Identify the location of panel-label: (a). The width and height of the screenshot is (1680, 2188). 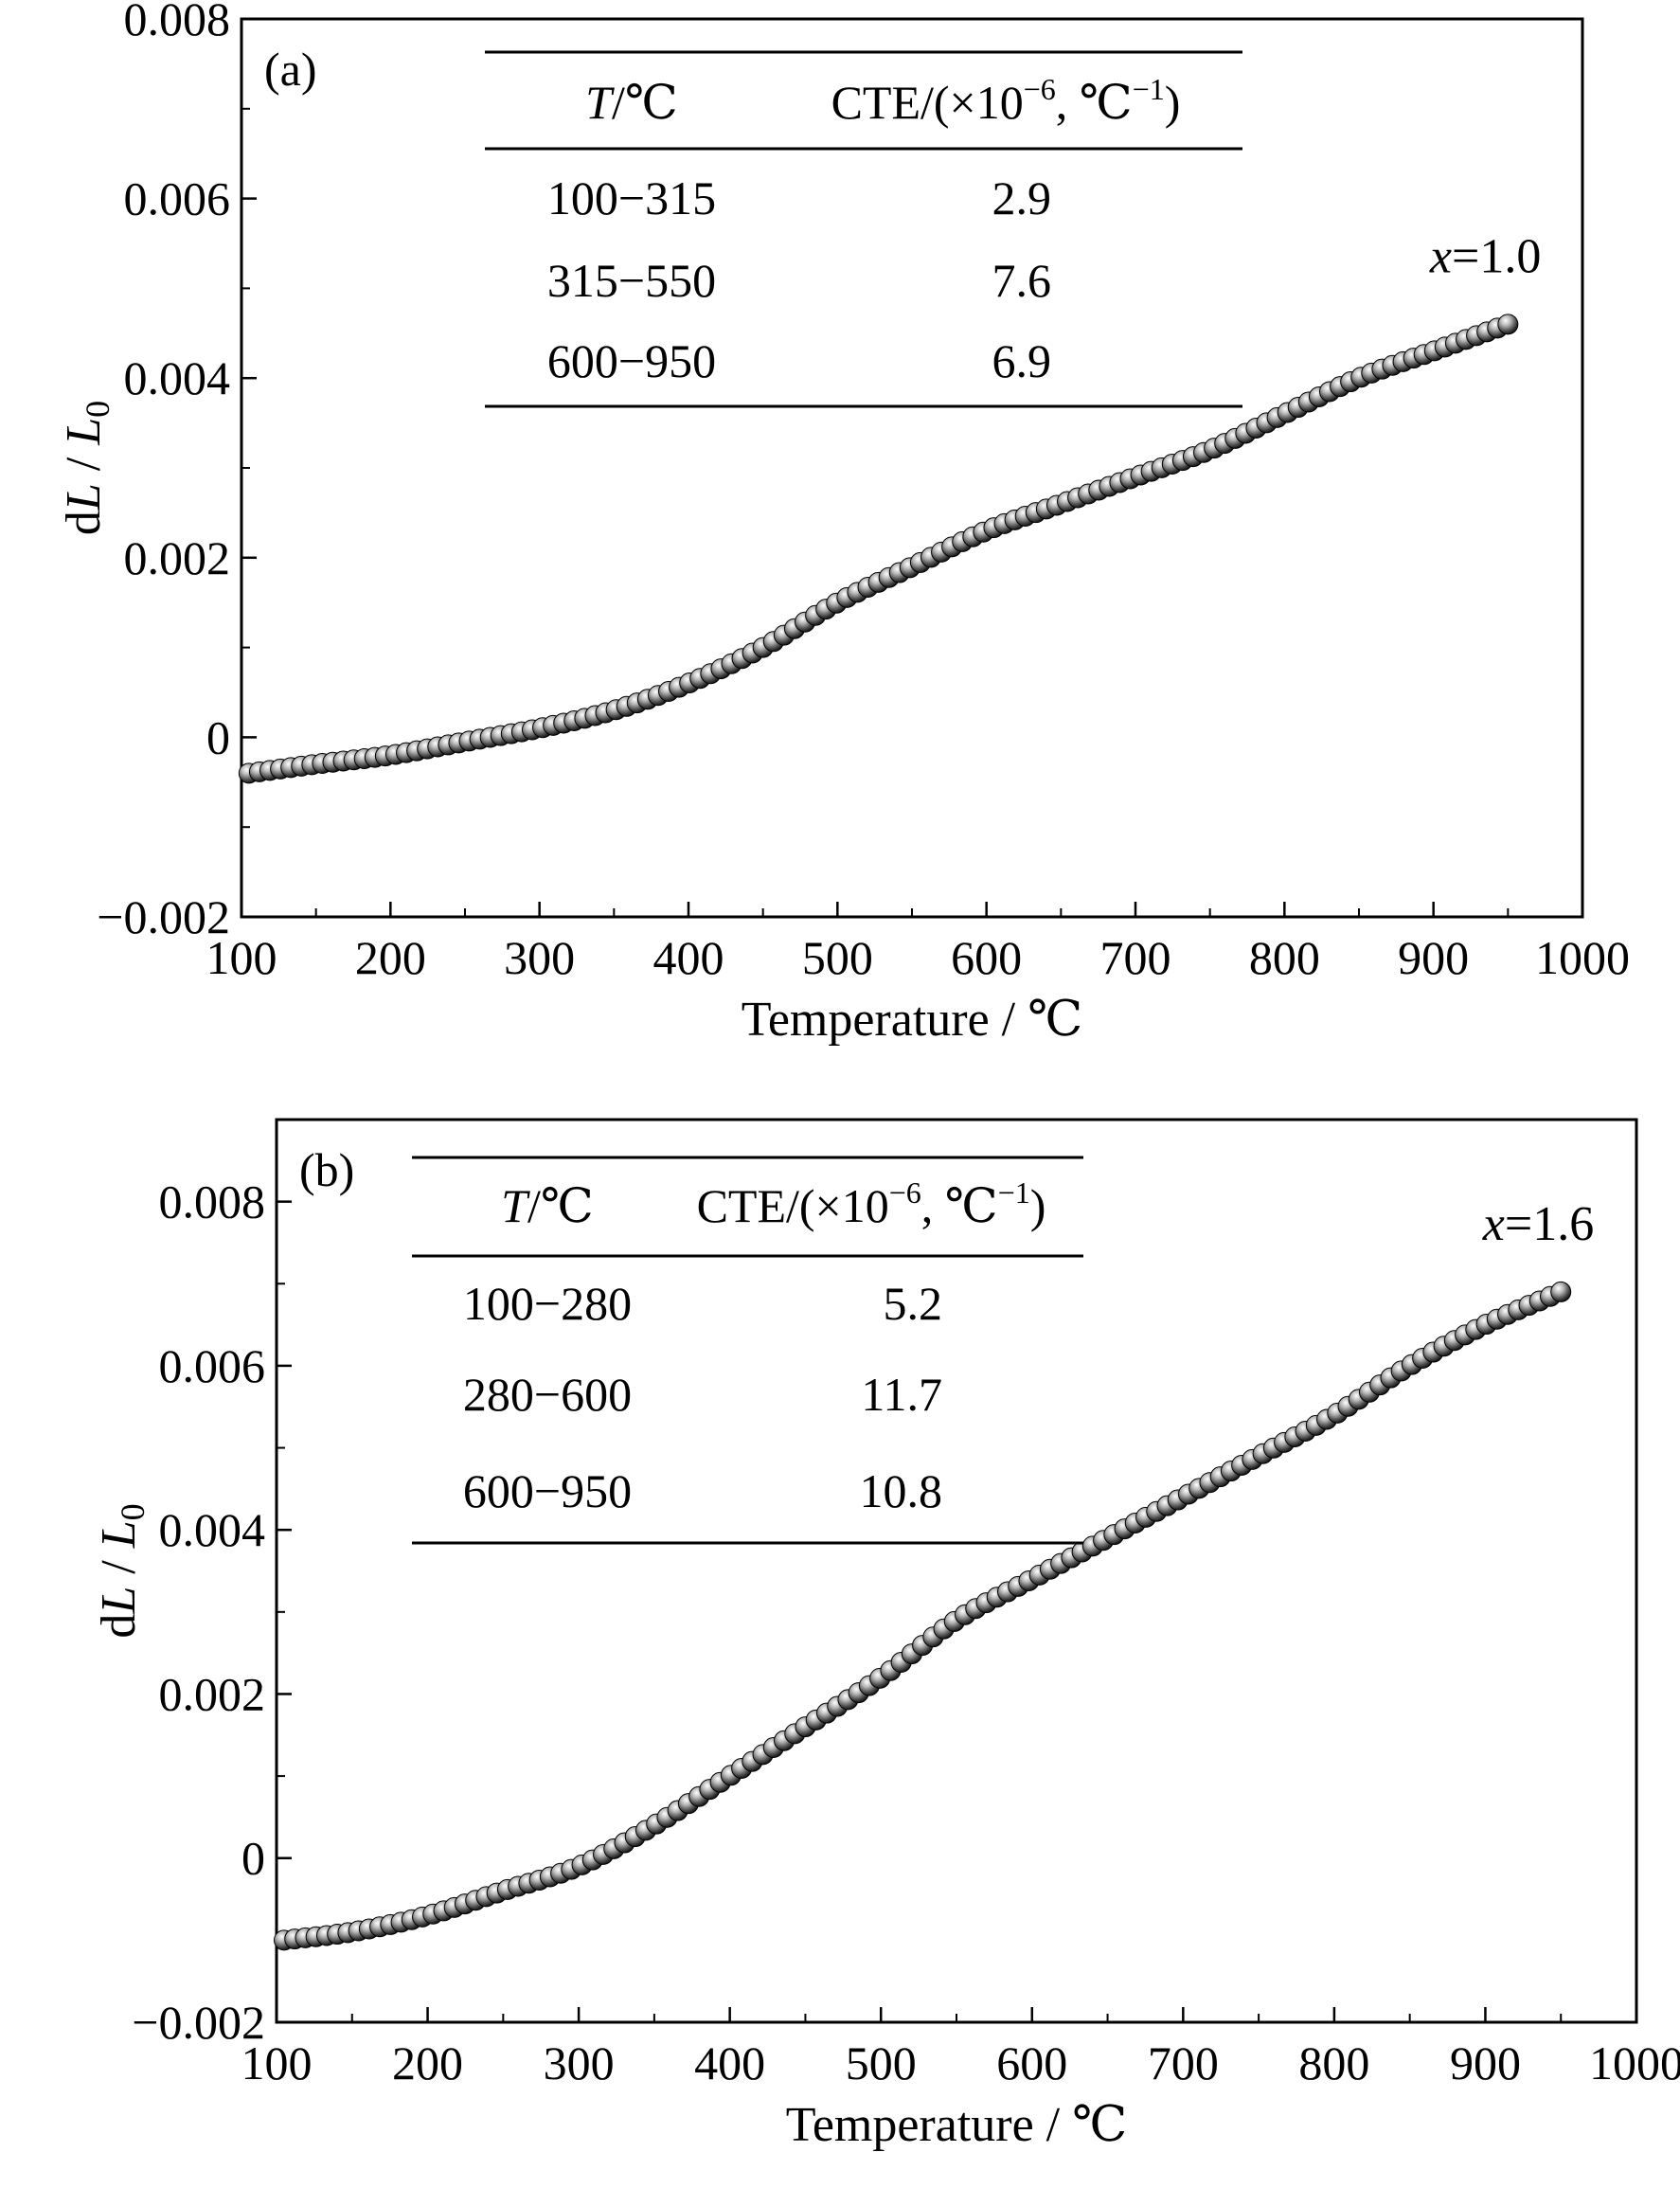
(290, 69).